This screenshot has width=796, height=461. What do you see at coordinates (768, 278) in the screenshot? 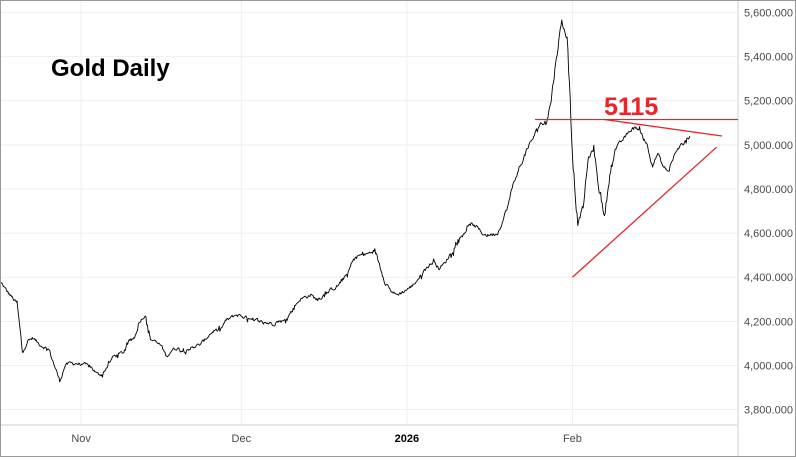
I see `y-tick-label: 4,400.000` at bounding box center [768, 278].